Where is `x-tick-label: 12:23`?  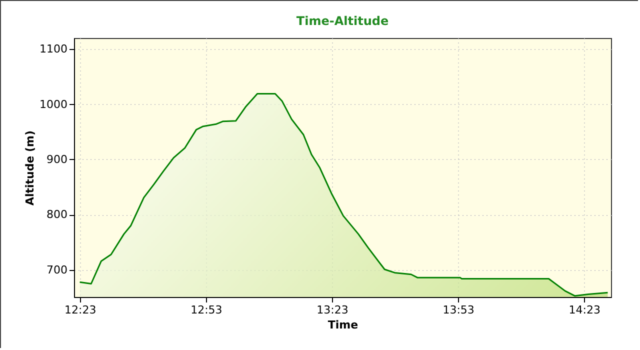
x-tick-label: 12:23 is located at coordinates (80, 310).